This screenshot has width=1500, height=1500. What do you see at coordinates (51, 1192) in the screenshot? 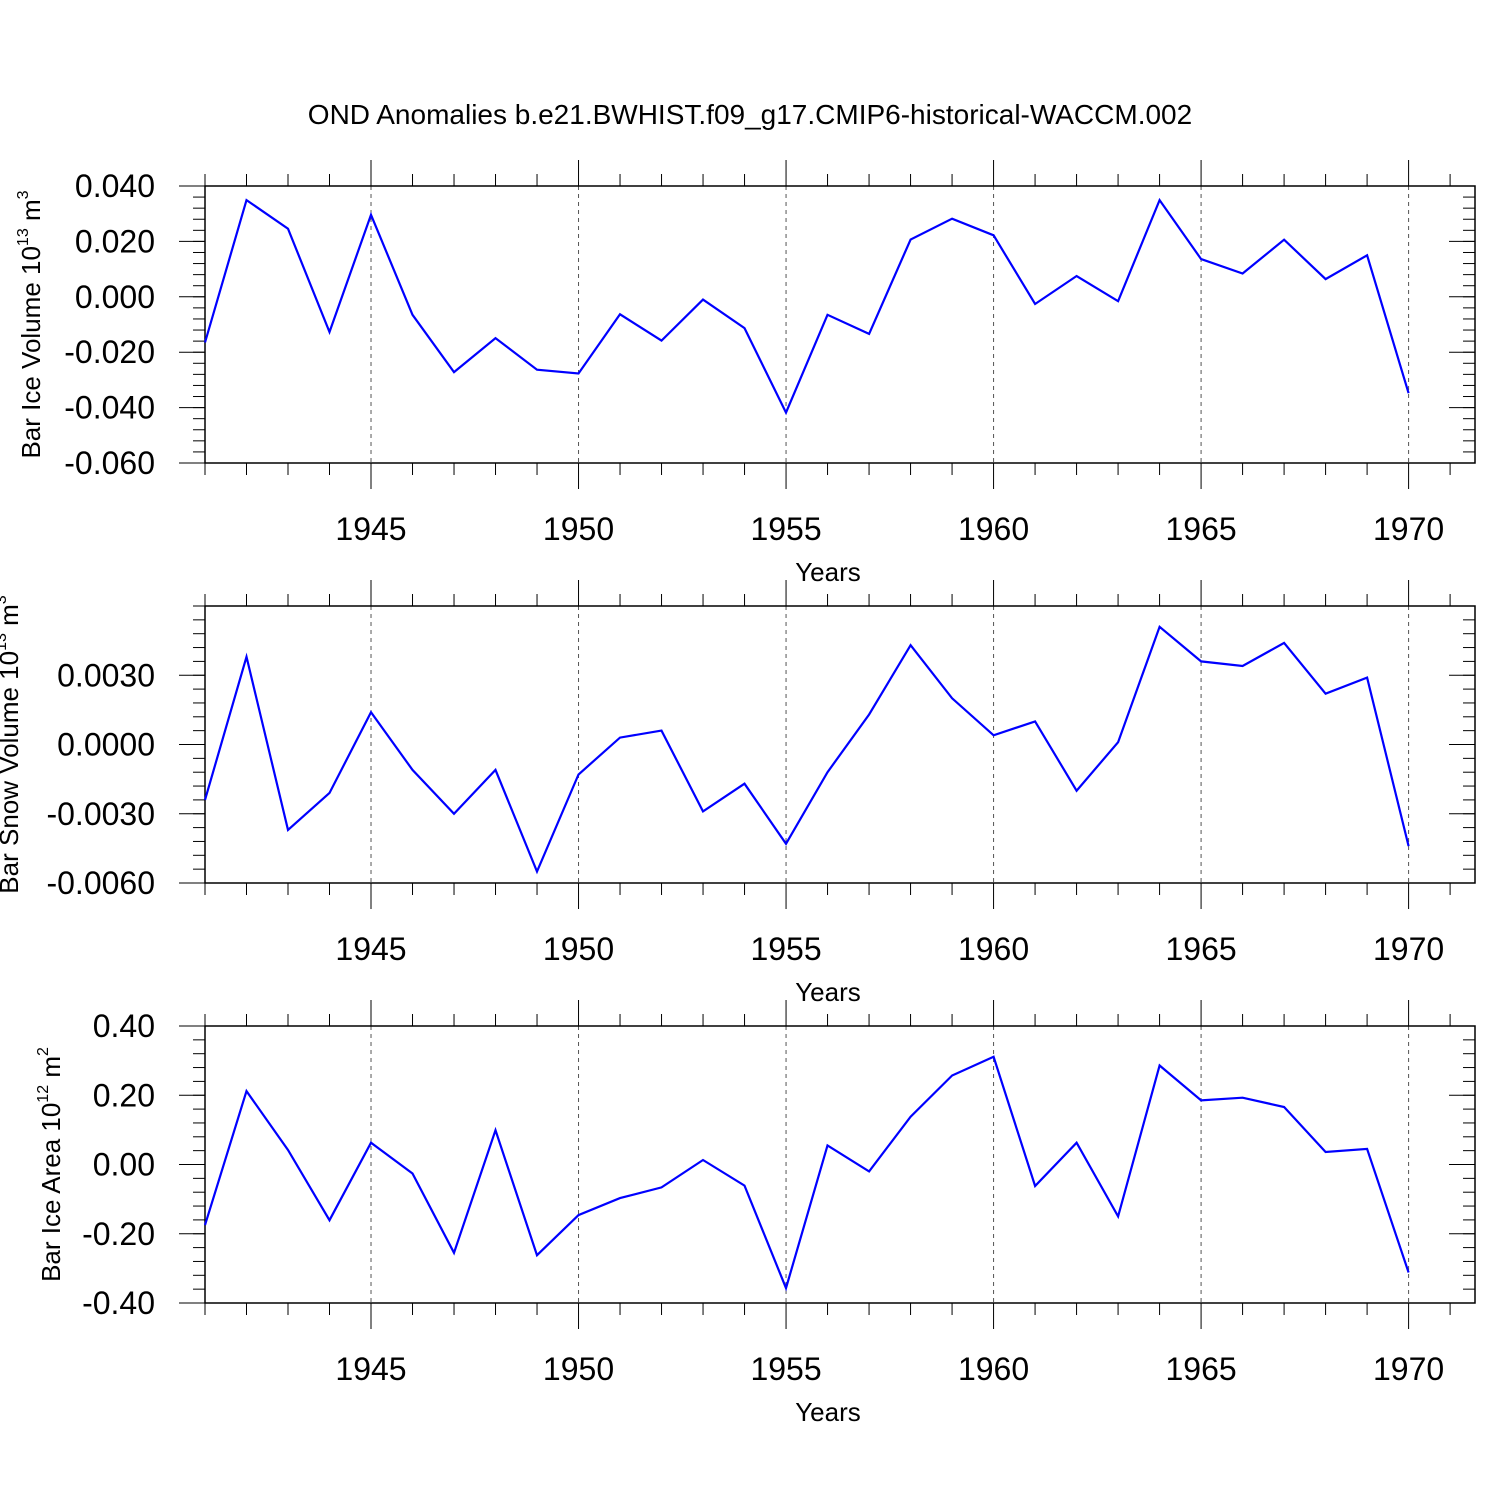
I see `y-axis-title-part: Bar Ice Area 10` at bounding box center [51, 1192].